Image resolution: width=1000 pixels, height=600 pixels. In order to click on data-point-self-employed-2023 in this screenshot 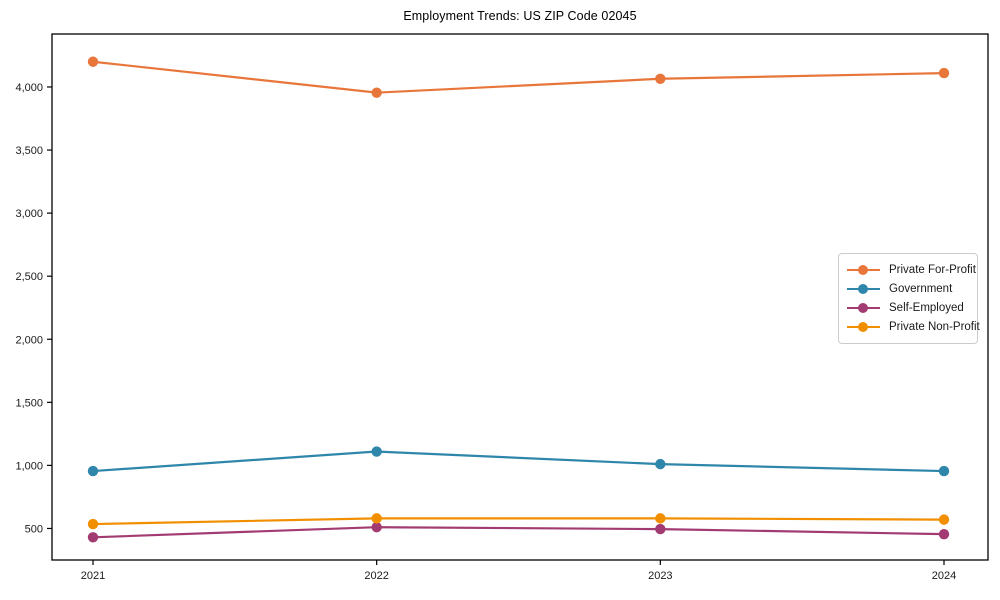, I will do `click(660, 529)`.